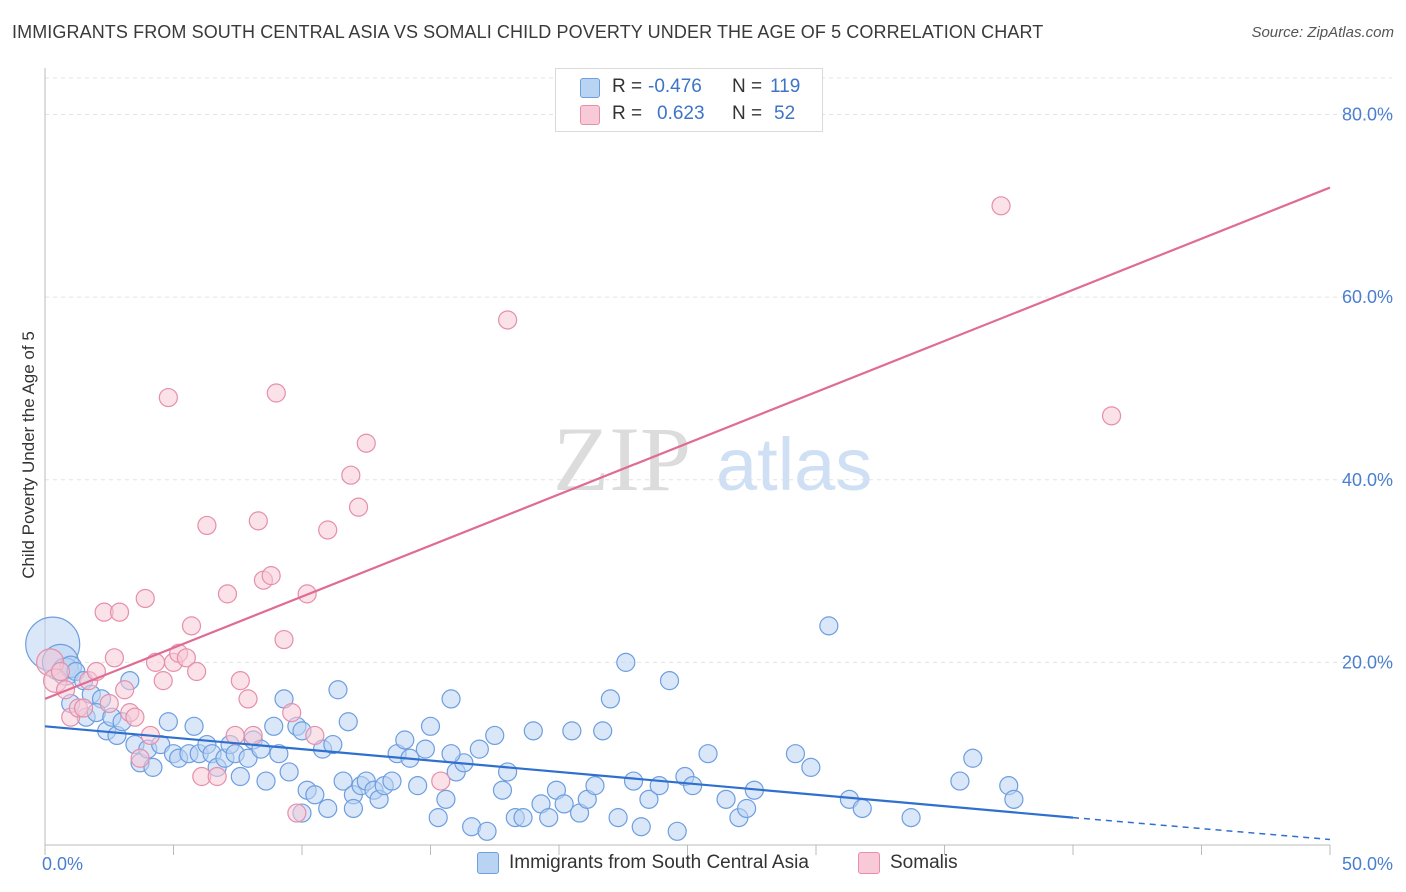 This screenshot has height=892, width=1406. Describe the element at coordinates (62, 864) in the screenshot. I see `x-tick-label: 0.0%` at that location.